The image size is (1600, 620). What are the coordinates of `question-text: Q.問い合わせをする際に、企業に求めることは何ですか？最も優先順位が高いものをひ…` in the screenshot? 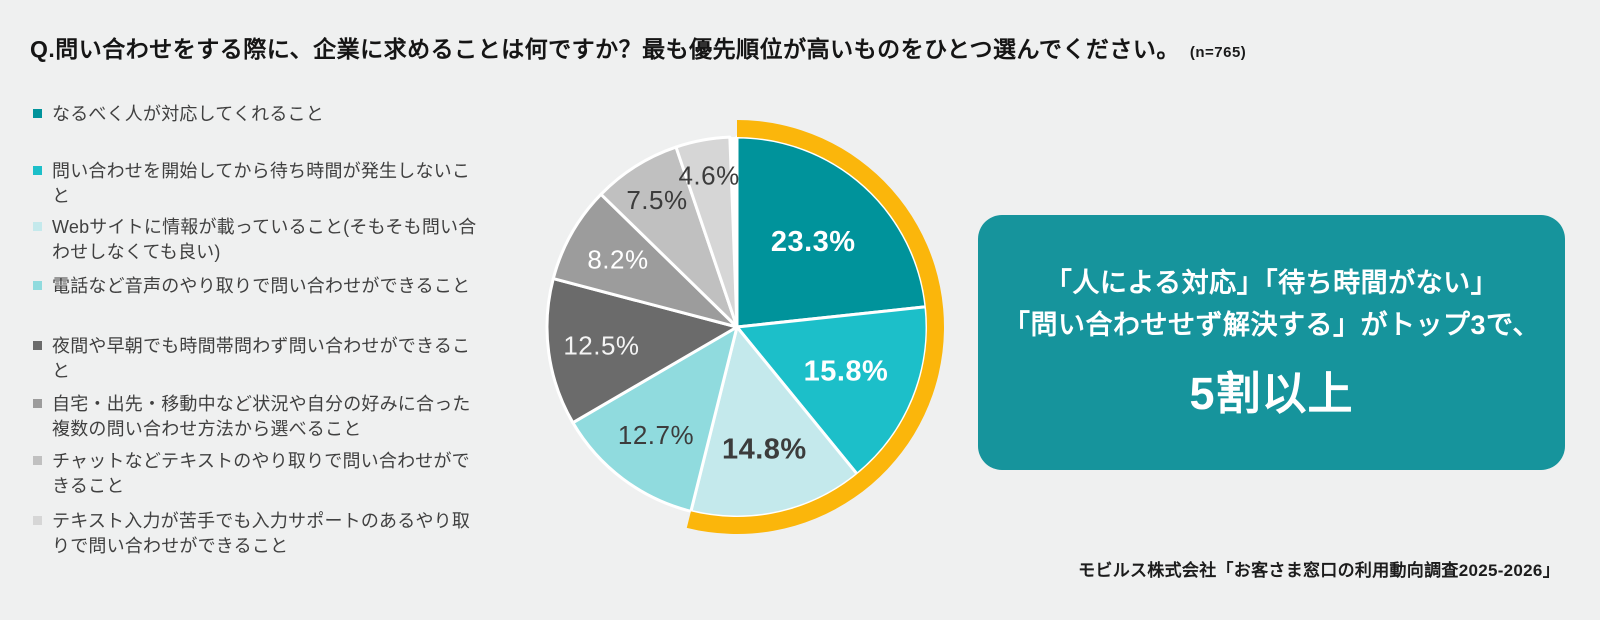 It's located at (605, 49).